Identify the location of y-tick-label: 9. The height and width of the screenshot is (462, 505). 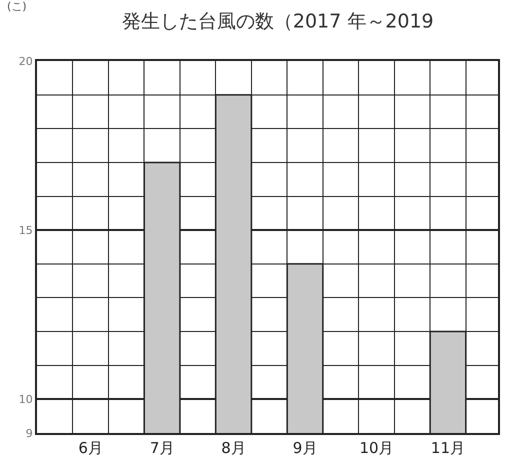
(29, 433).